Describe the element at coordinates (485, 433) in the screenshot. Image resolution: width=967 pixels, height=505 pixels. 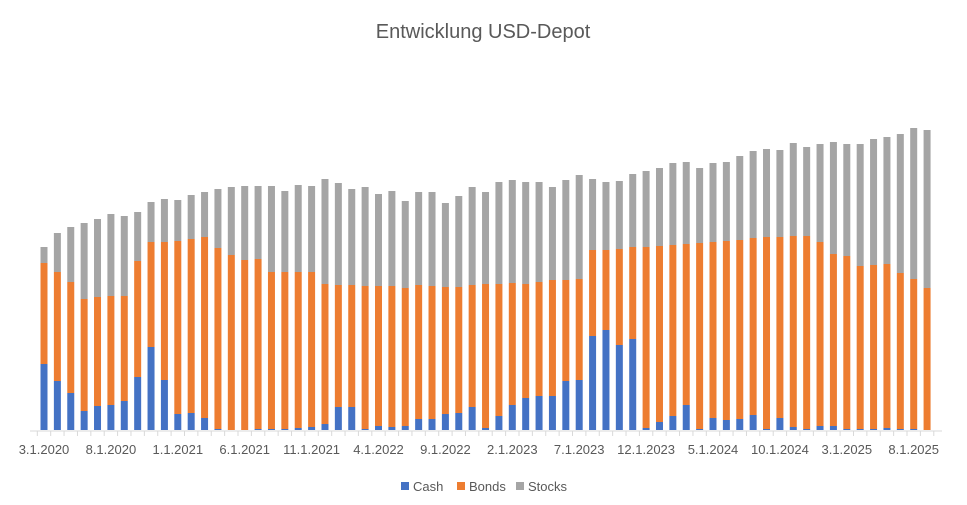
I see `x-axis-ticks` at that location.